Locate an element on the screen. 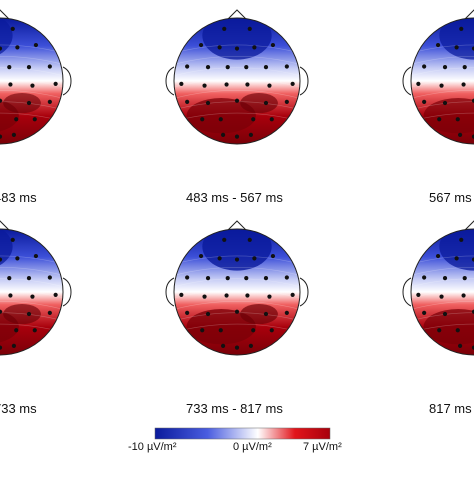 The width and height of the screenshot is (474, 479). panel-label-4: 733 ms is located at coordinates (18, 408).